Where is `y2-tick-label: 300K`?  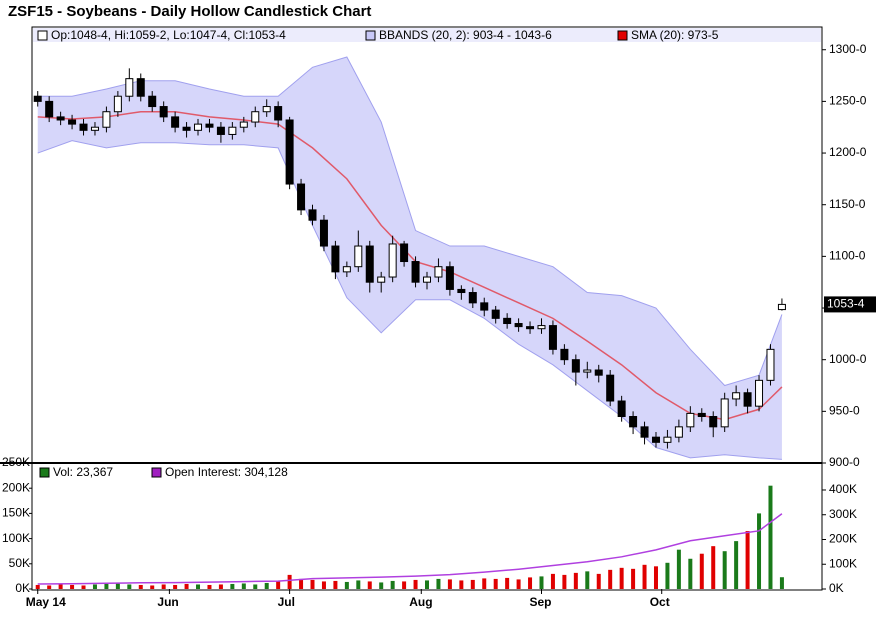
y2-tick-label: 300K is located at coordinates (843, 514).